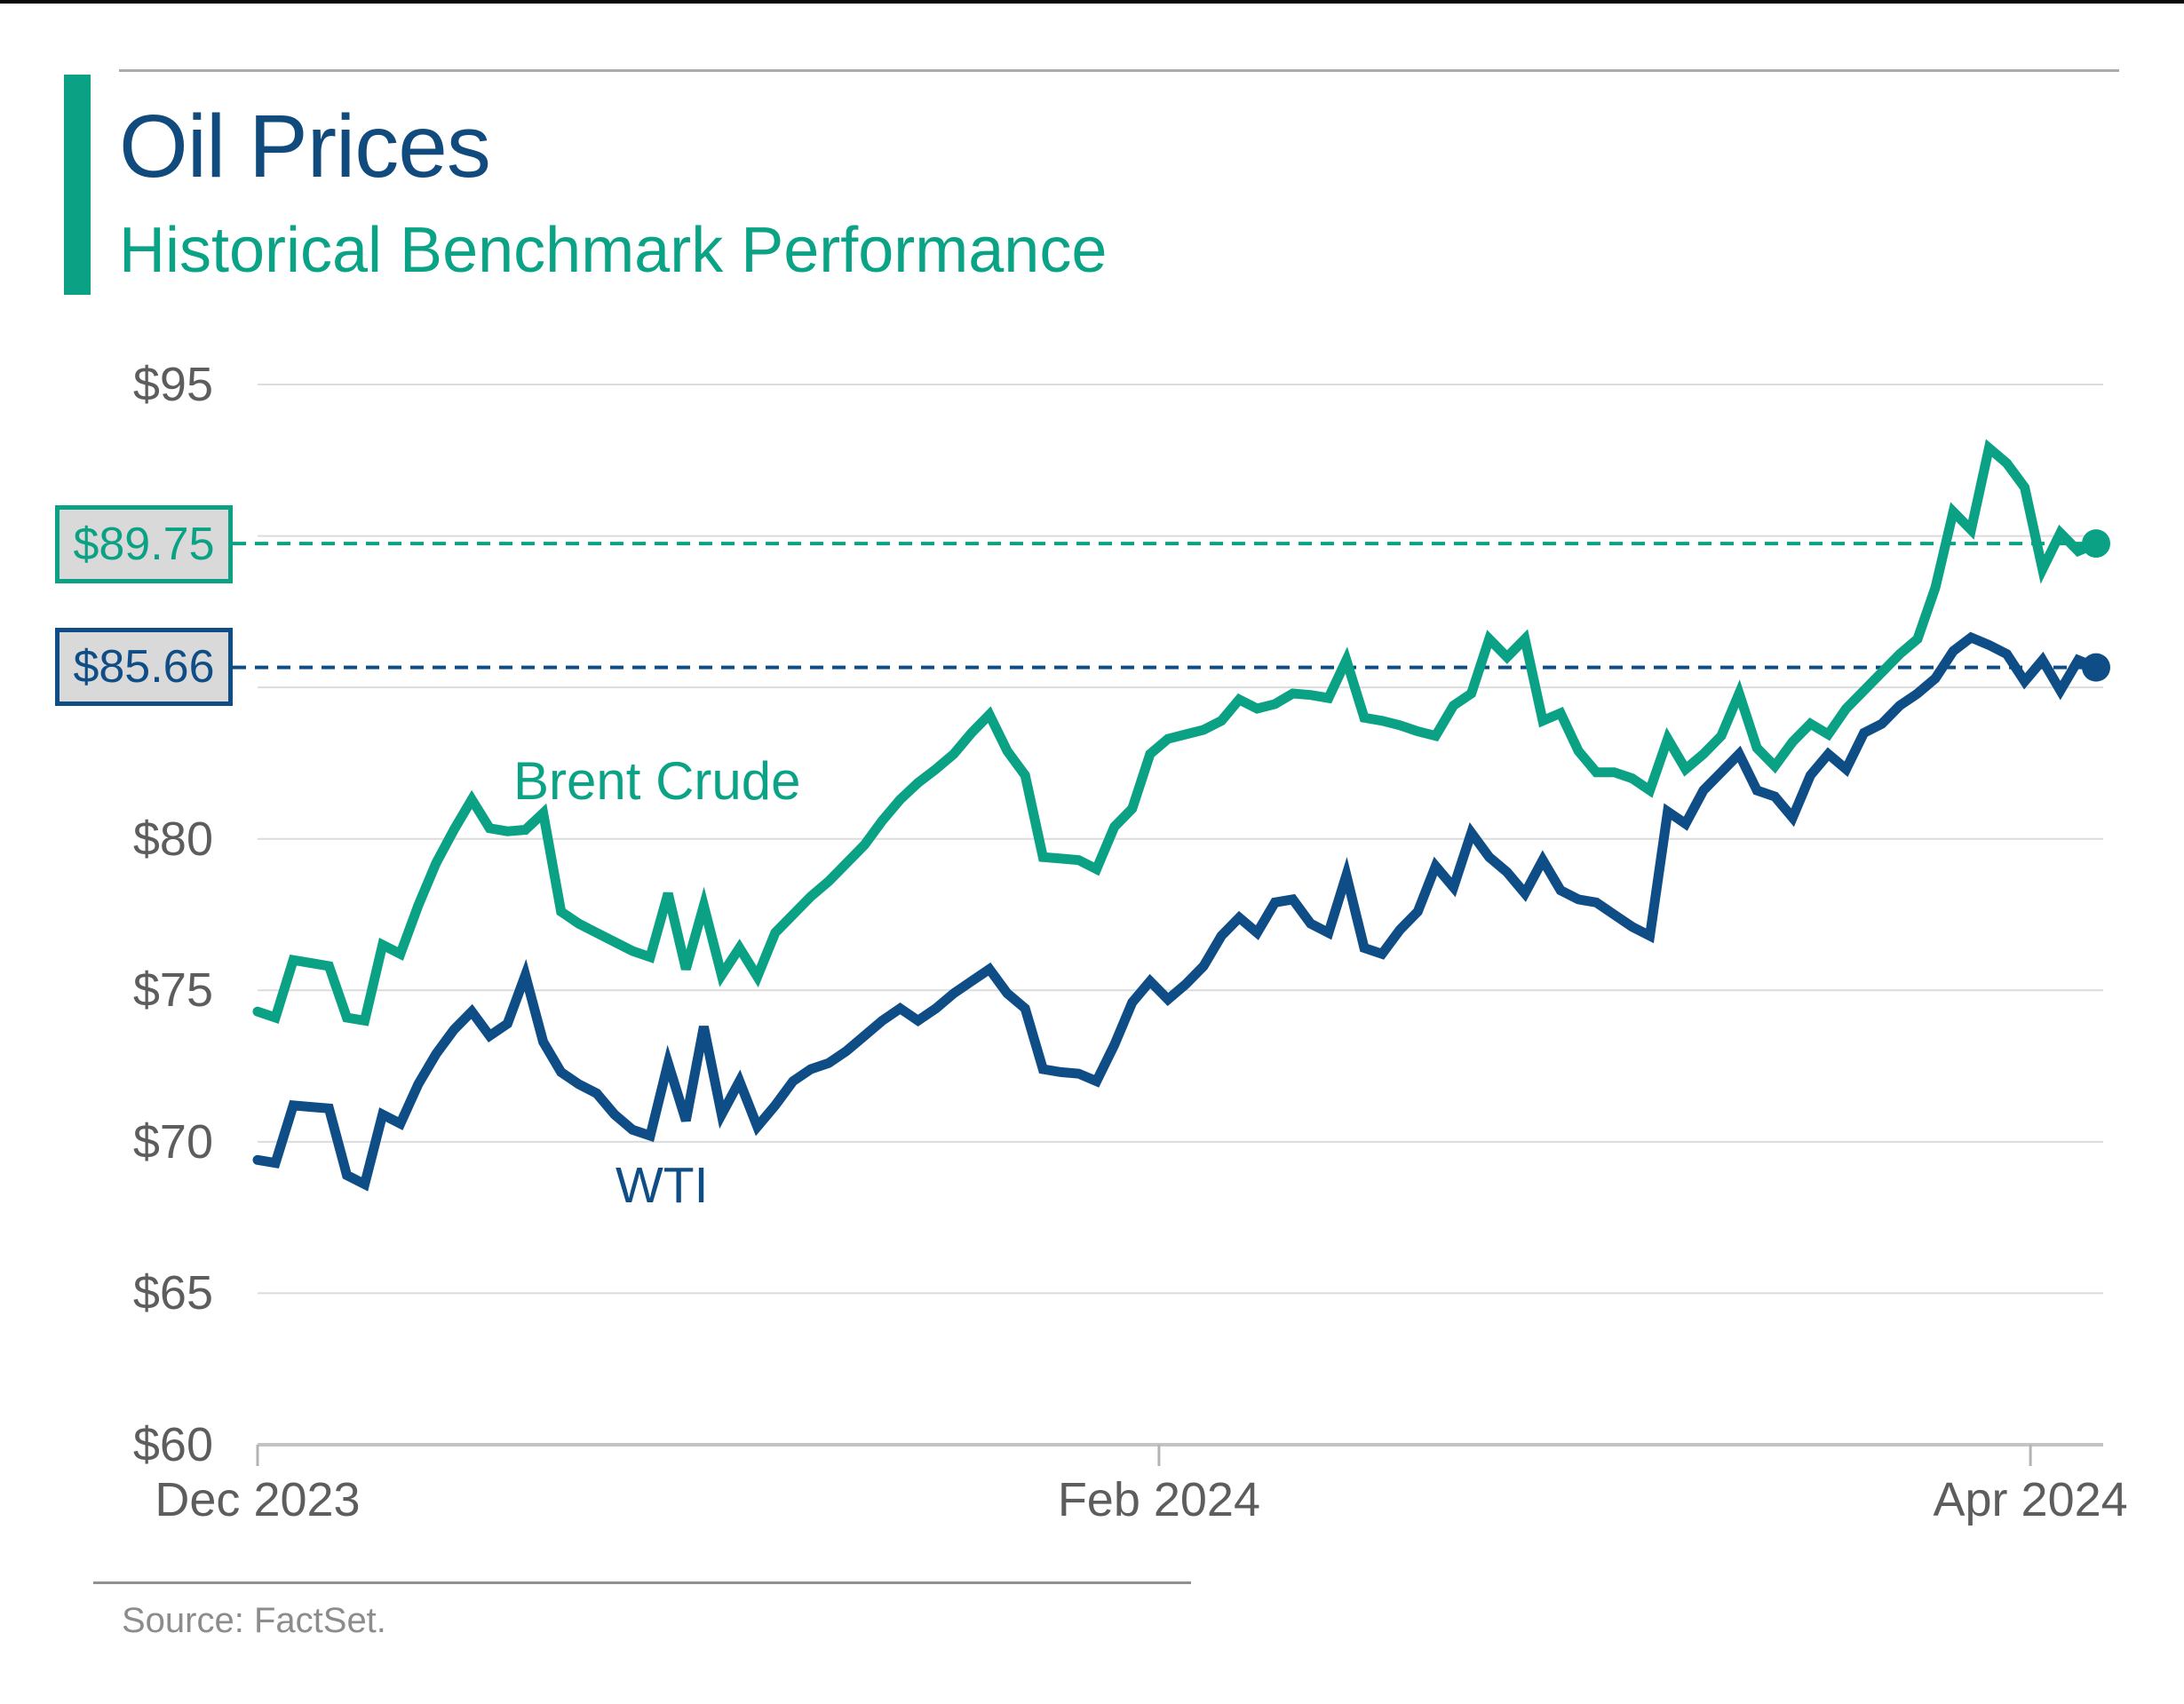 Image resolution: width=2184 pixels, height=1704 pixels. What do you see at coordinates (613, 250) in the screenshot?
I see `page-subtitle: Historical Benchmark Performance` at bounding box center [613, 250].